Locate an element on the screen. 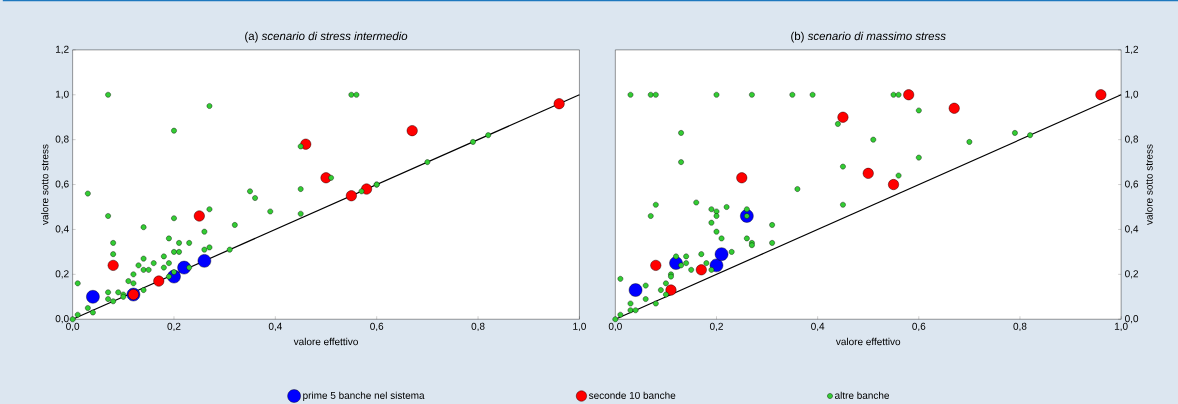  chart-title: (b) scenario di massimo stress is located at coordinates (868, 37).